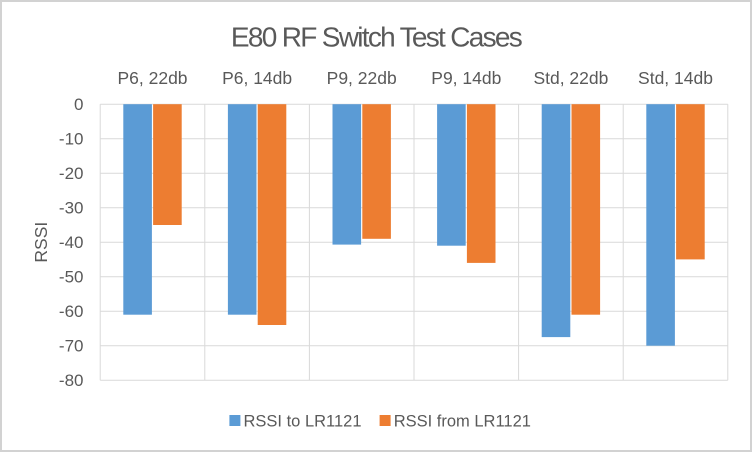  I want to click on svg-text: RSSI from LR1121, so click(462, 422).